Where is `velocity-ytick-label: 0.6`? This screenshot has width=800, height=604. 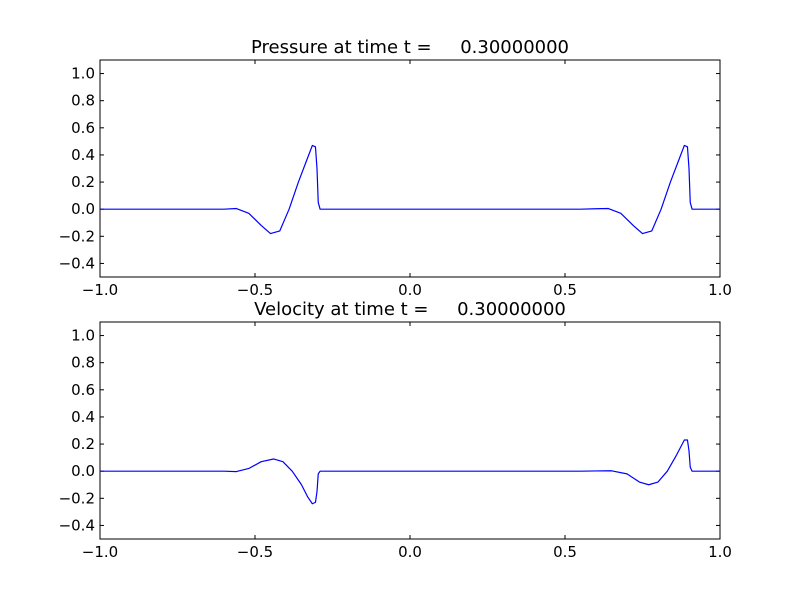 velocity-ytick-label: 0.6 is located at coordinates (83, 390).